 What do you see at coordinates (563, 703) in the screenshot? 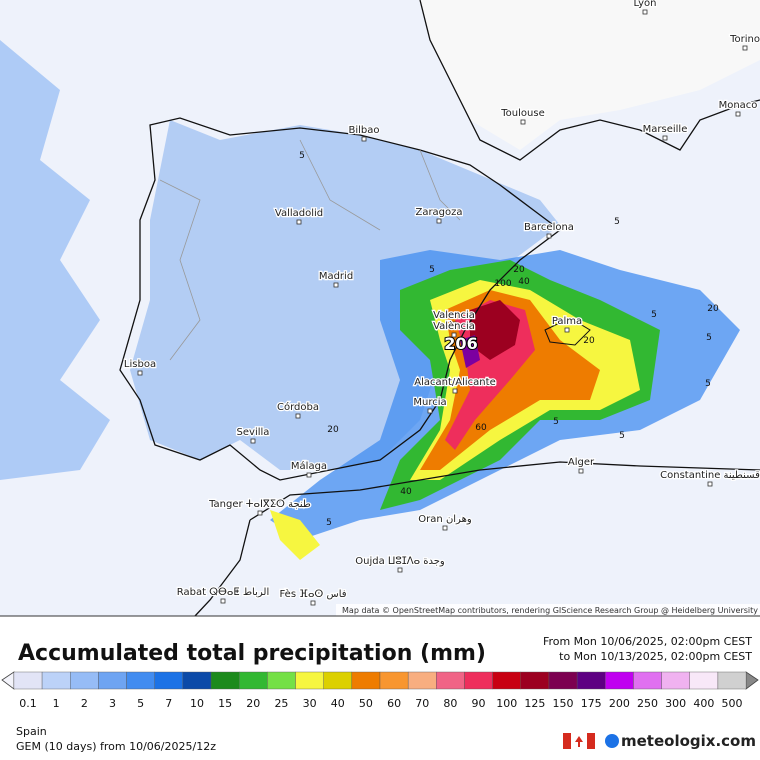
I see `colorbar-label: 150` at bounding box center [563, 703].